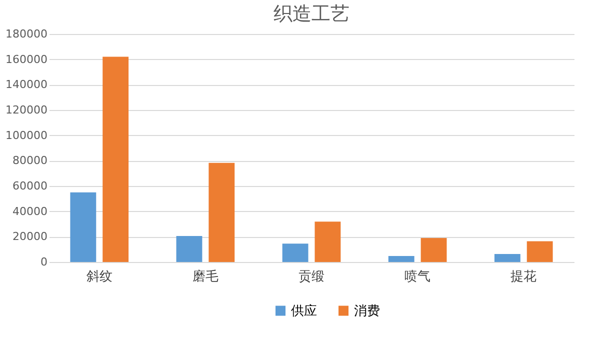 Image resolution: width=602 pixels, height=362 pixels. I want to click on x-tick-label: 提花, so click(523, 277).